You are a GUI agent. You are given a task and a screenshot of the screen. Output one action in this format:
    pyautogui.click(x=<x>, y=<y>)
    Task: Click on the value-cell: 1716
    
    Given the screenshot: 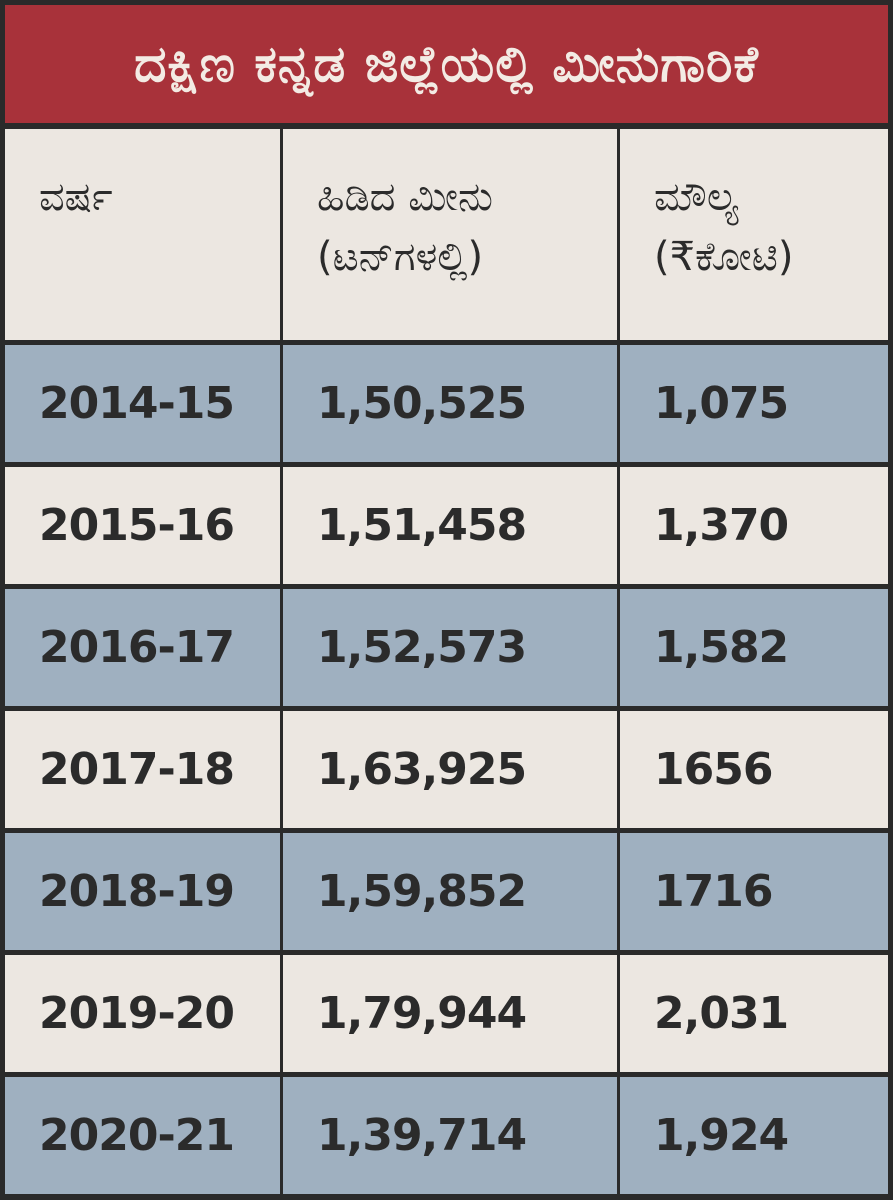 What is the action you would take?
    pyautogui.click(x=754, y=891)
    